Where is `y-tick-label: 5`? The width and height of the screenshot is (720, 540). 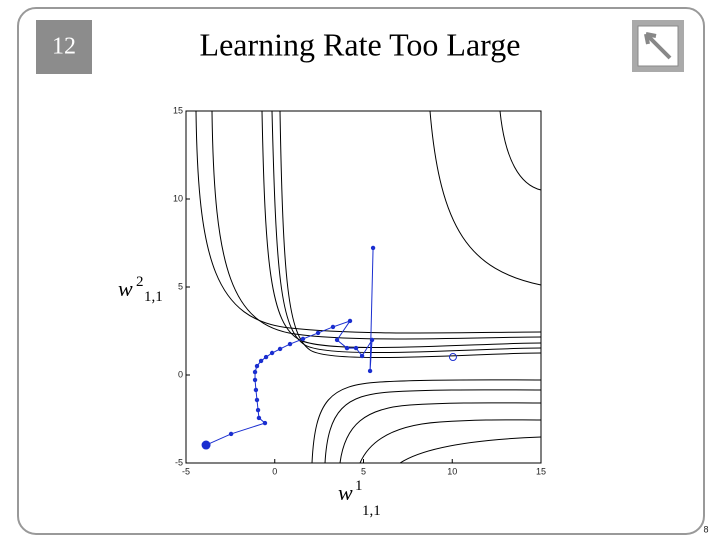
y-tick-label: 5 is located at coordinates (180, 286).